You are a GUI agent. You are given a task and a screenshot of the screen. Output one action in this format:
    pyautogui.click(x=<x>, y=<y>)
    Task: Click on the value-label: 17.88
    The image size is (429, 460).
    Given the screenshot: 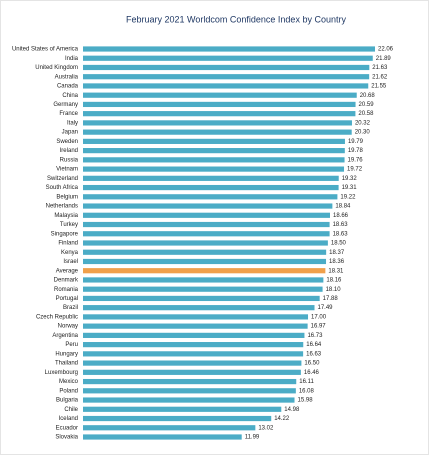 What is the action you would take?
    pyautogui.click(x=331, y=299)
    